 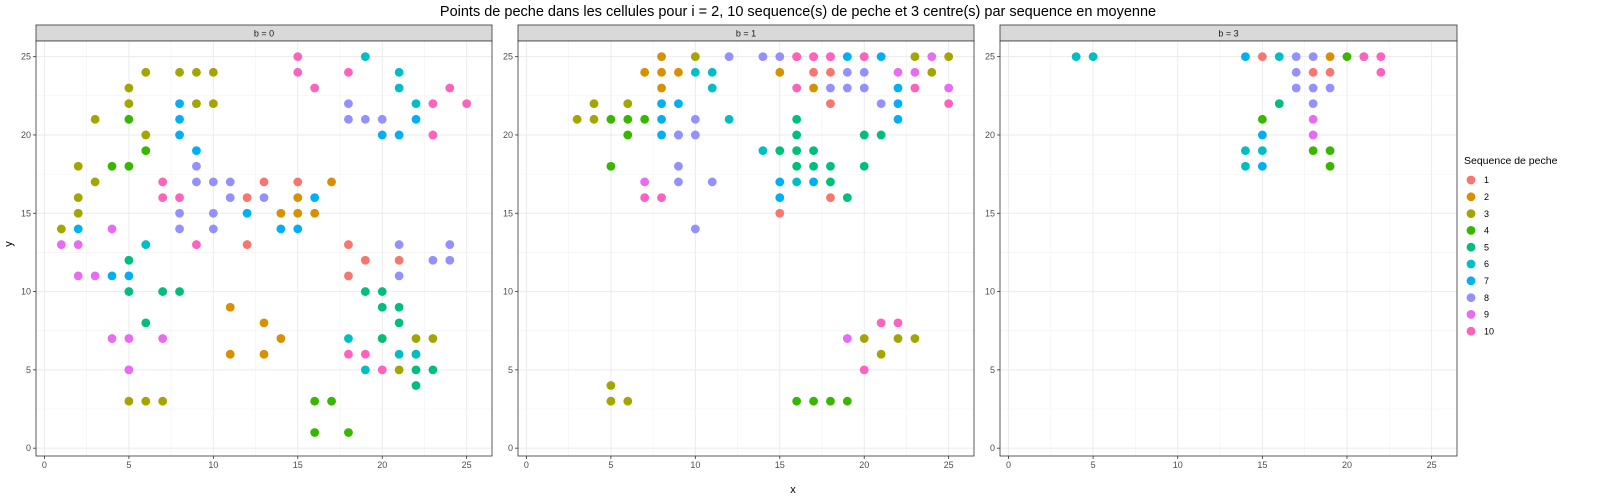 What do you see at coordinates (28, 370) in the screenshot?
I see `y-tick-label: 5` at bounding box center [28, 370].